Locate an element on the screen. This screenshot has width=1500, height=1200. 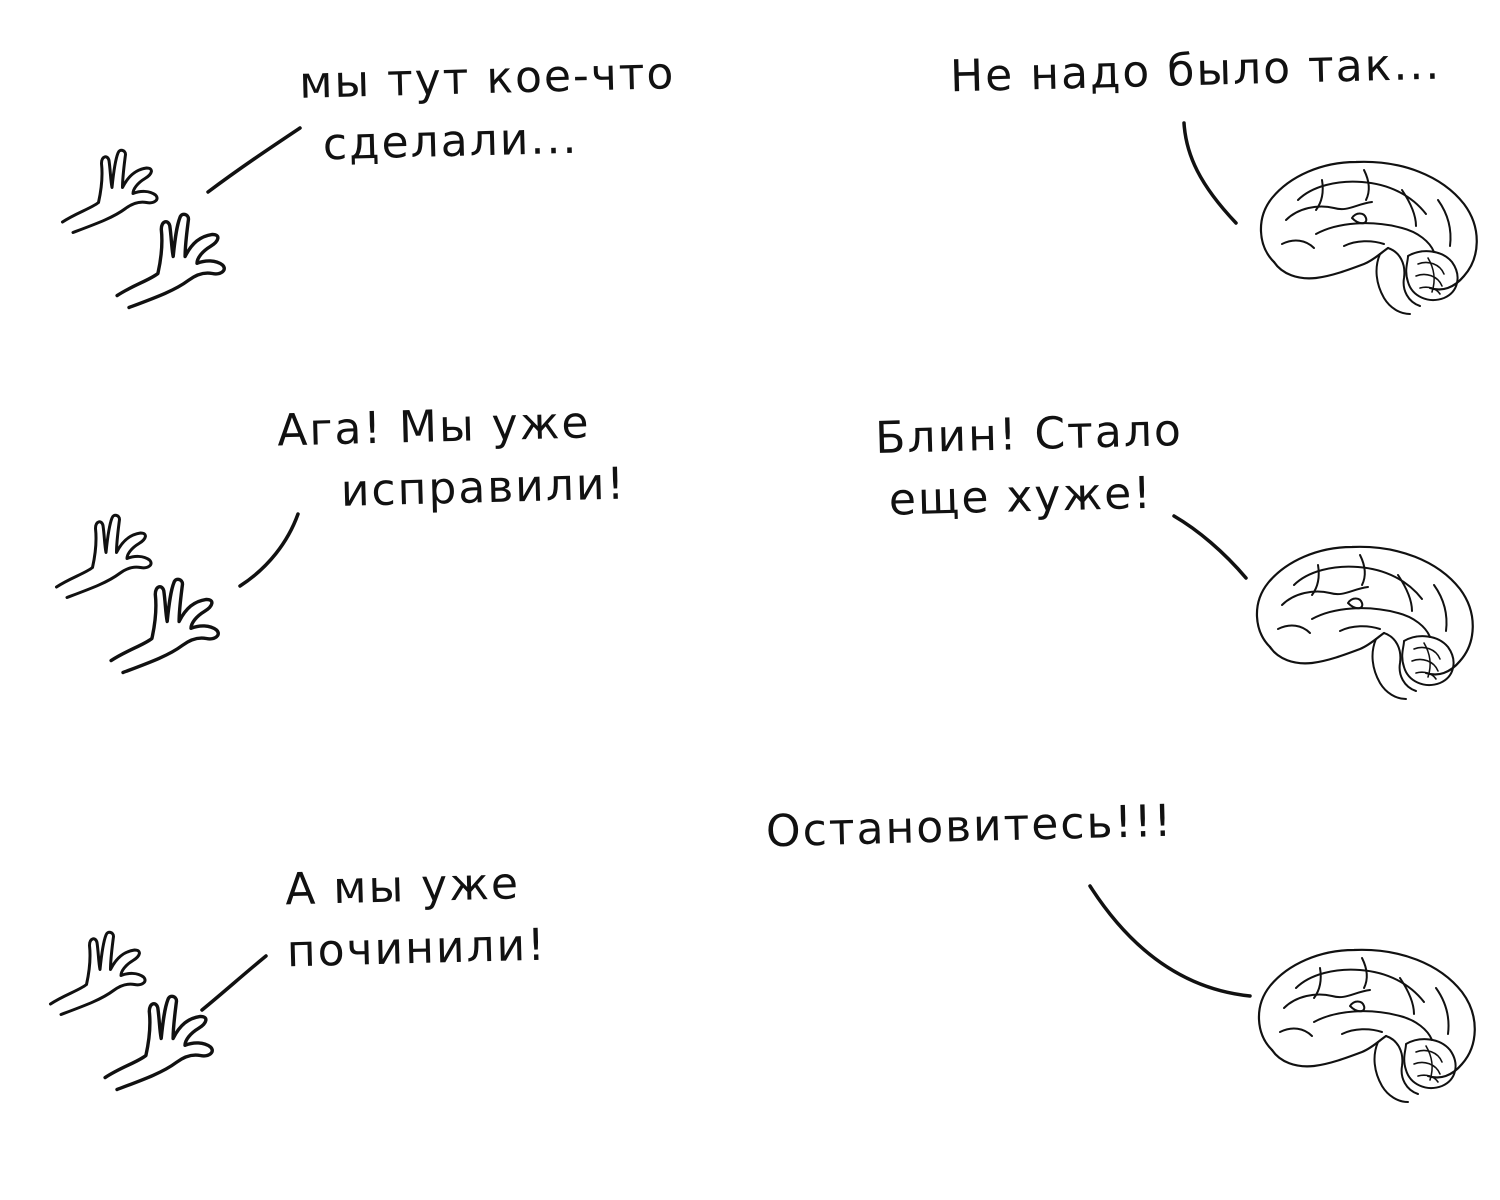
speech-line: А мы уже is located at coordinates (402, 887).